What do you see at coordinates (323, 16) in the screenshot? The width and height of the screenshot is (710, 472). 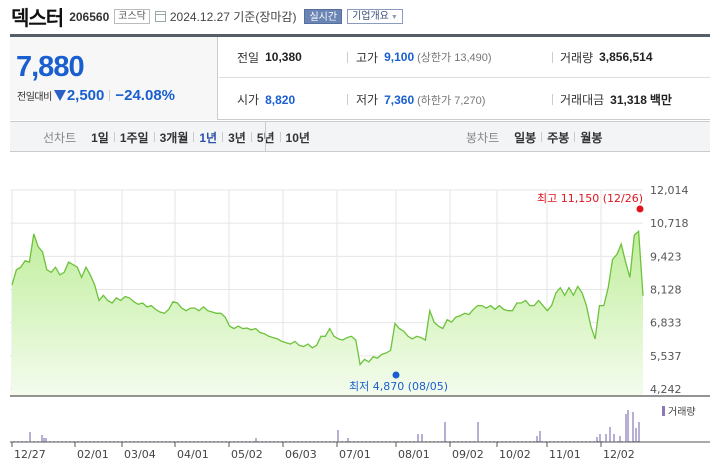 I see `realtime-button: 실시간` at bounding box center [323, 16].